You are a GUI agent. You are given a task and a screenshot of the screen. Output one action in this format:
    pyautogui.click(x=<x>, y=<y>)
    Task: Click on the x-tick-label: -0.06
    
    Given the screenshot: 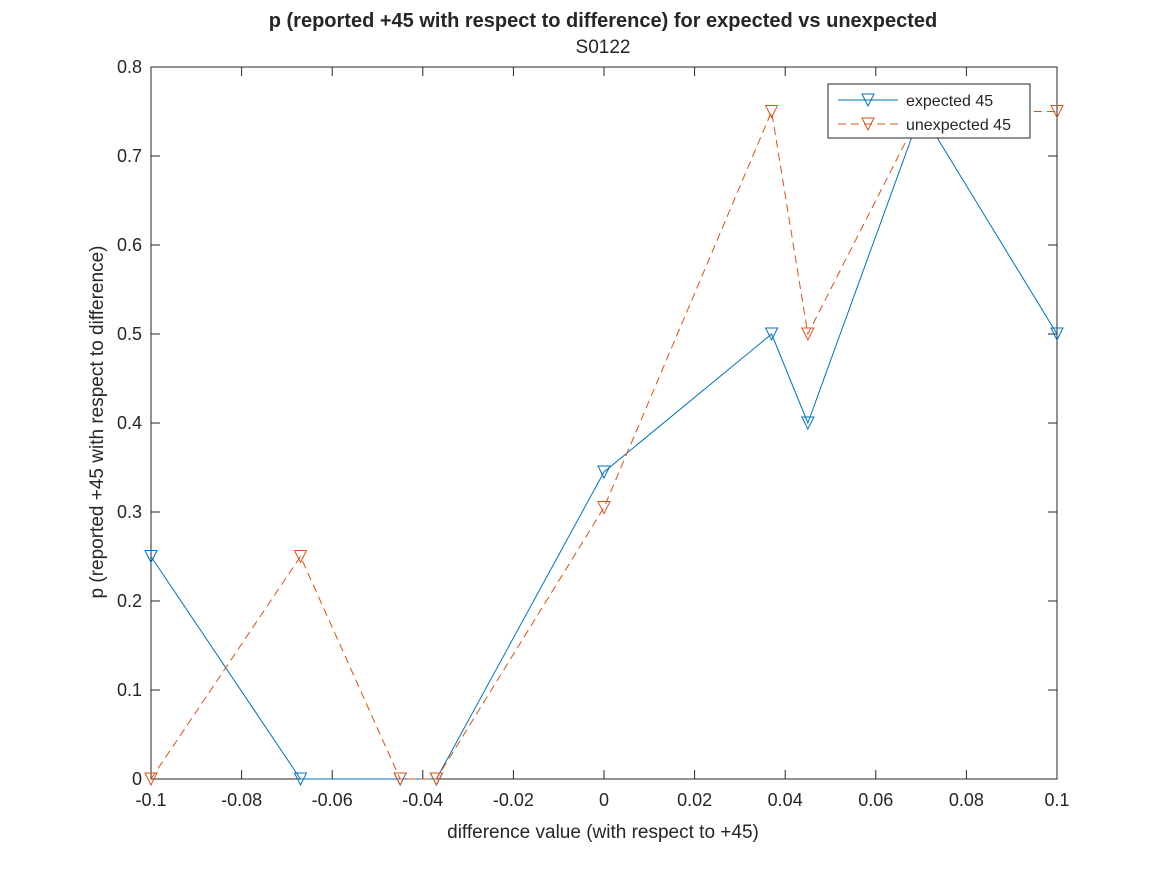 What is the action you would take?
    pyautogui.click(x=332, y=800)
    